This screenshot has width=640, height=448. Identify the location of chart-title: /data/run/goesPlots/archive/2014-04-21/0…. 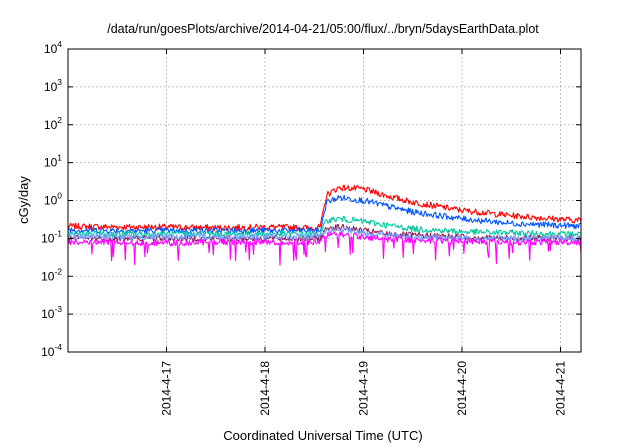
(323, 29).